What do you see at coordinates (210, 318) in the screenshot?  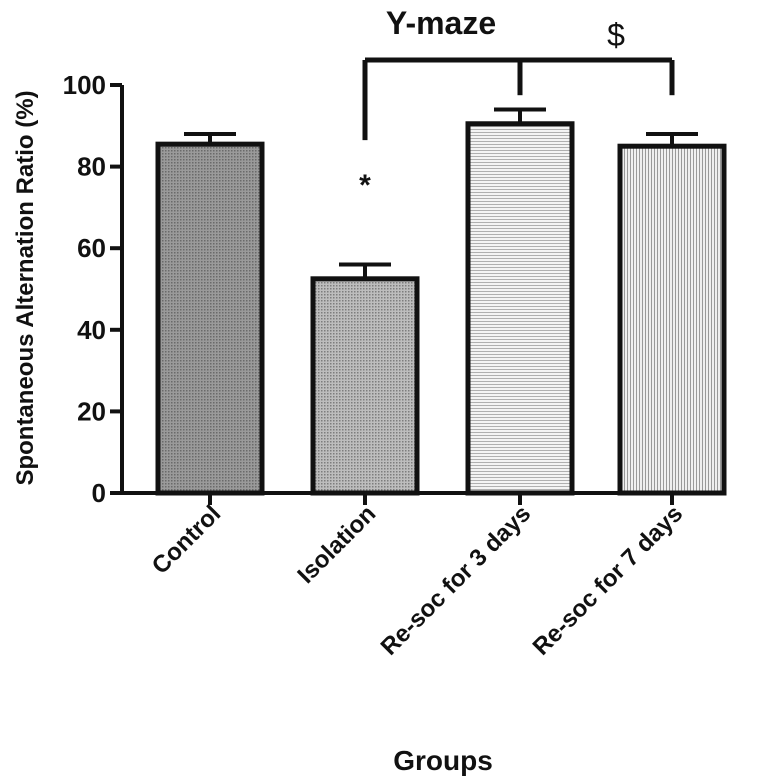 I see `bar-control` at bounding box center [210, 318].